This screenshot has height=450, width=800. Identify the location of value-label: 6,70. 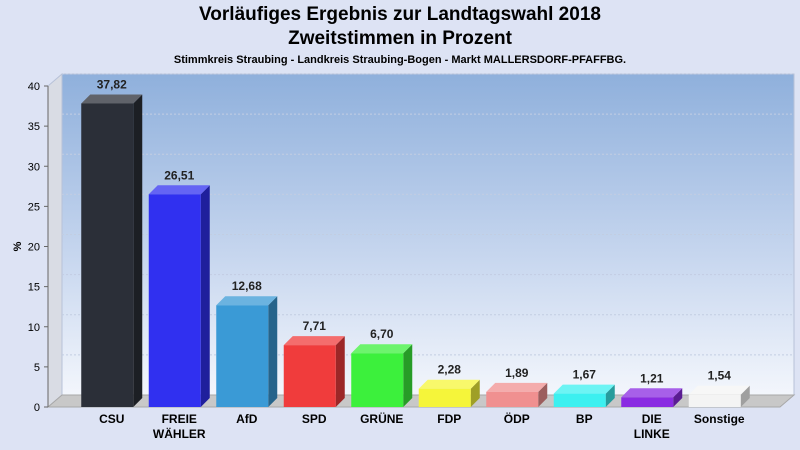
(382, 334).